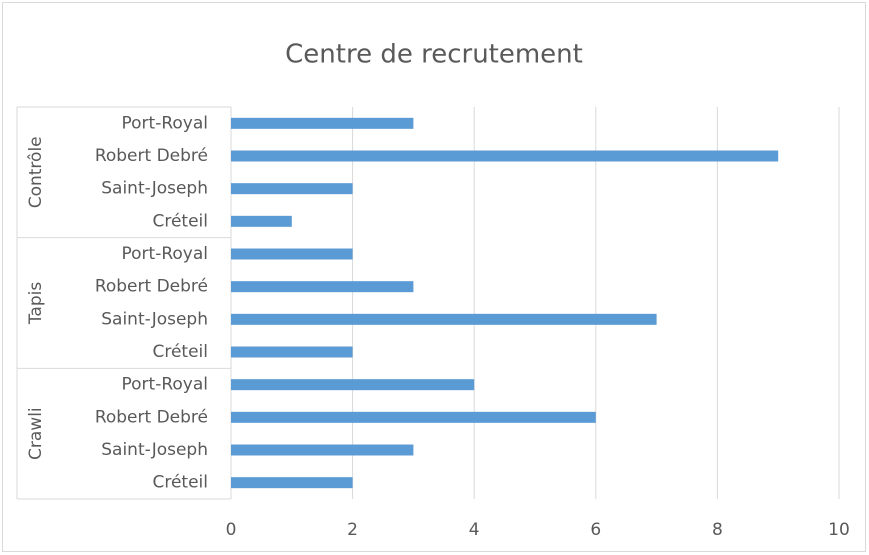 The width and height of the screenshot is (869, 555). Describe the element at coordinates (474, 530) in the screenshot. I see `x-tick-label: 4` at that location.